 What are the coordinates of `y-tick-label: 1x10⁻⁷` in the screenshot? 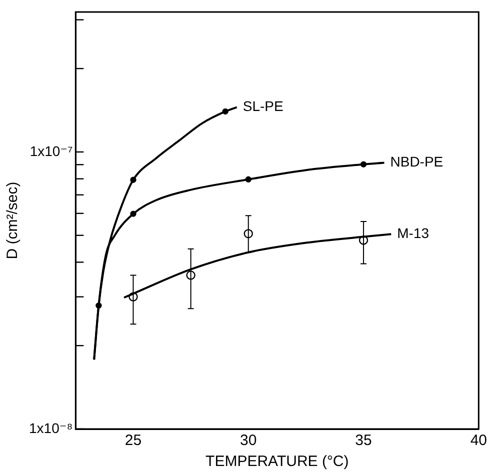 It's located at (51, 150).